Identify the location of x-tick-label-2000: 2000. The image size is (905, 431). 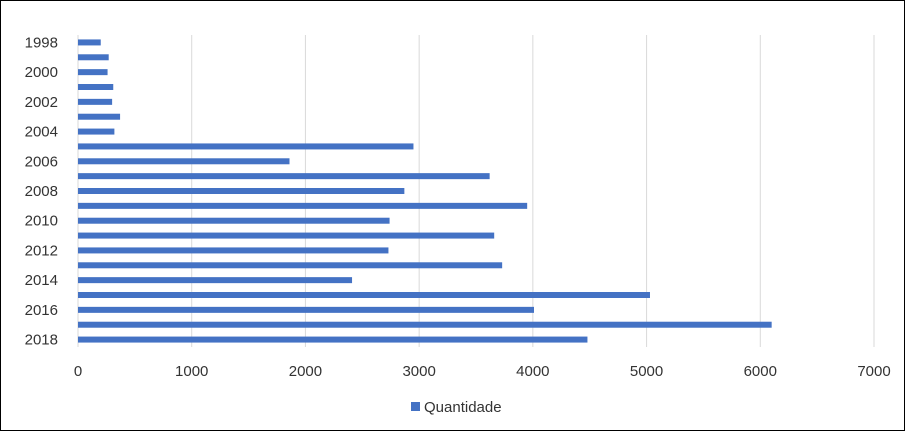
(305, 371).